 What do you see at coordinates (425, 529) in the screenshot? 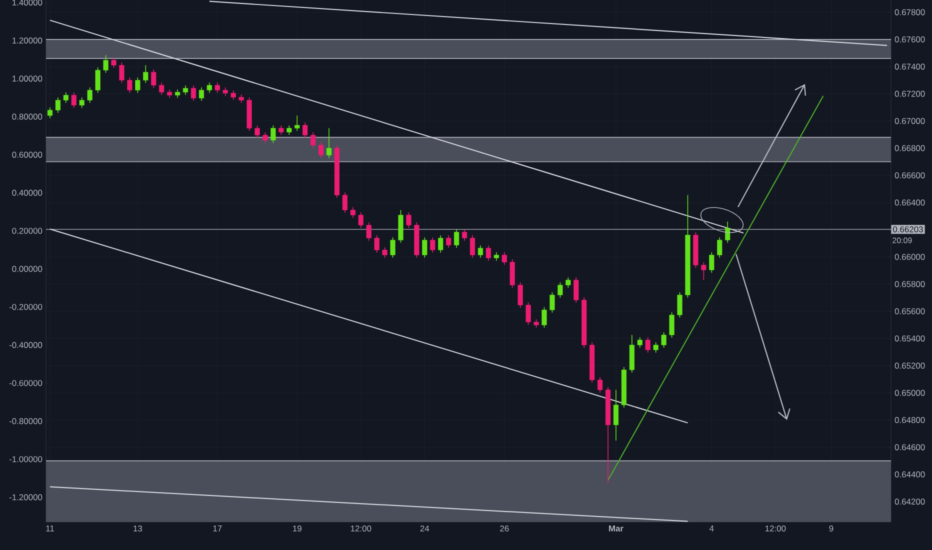
I see `x-tick-label: 24` at bounding box center [425, 529].